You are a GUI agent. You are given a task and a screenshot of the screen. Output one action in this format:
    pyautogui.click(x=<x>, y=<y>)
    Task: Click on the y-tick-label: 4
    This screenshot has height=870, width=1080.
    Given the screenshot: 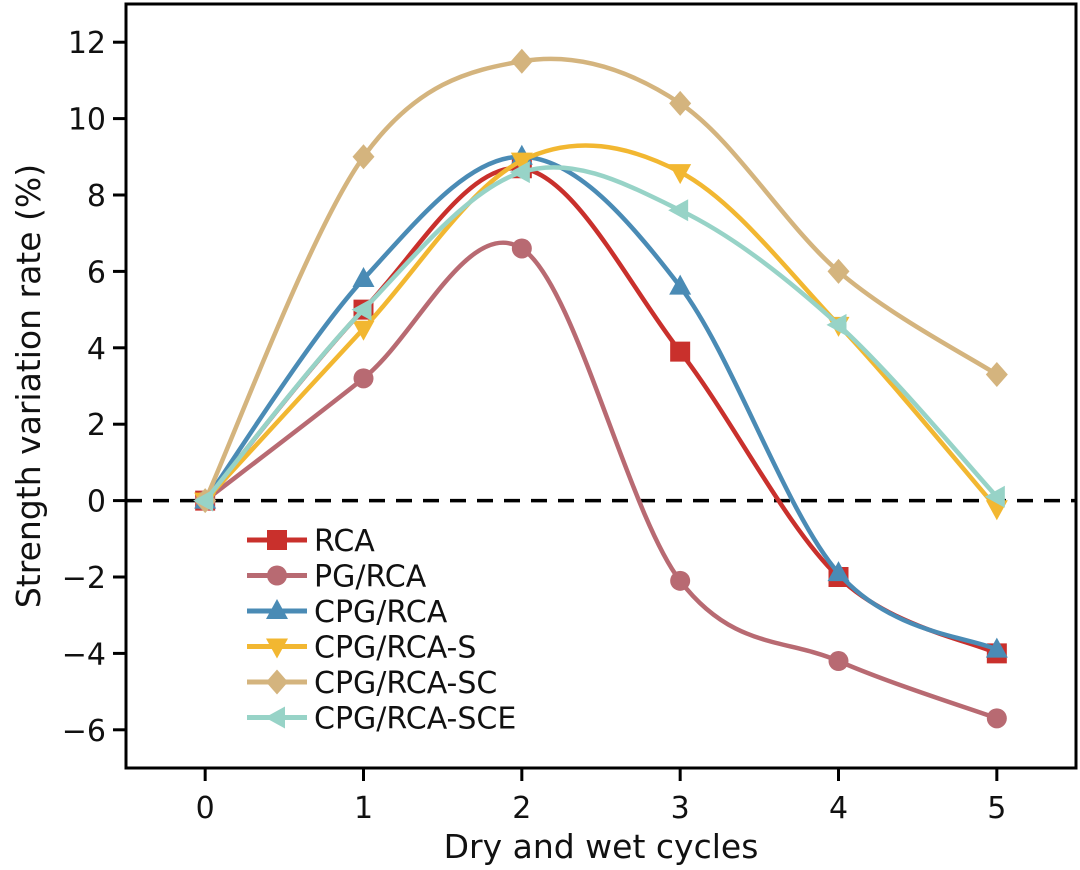 What is the action you would take?
    pyautogui.click(x=96, y=349)
    